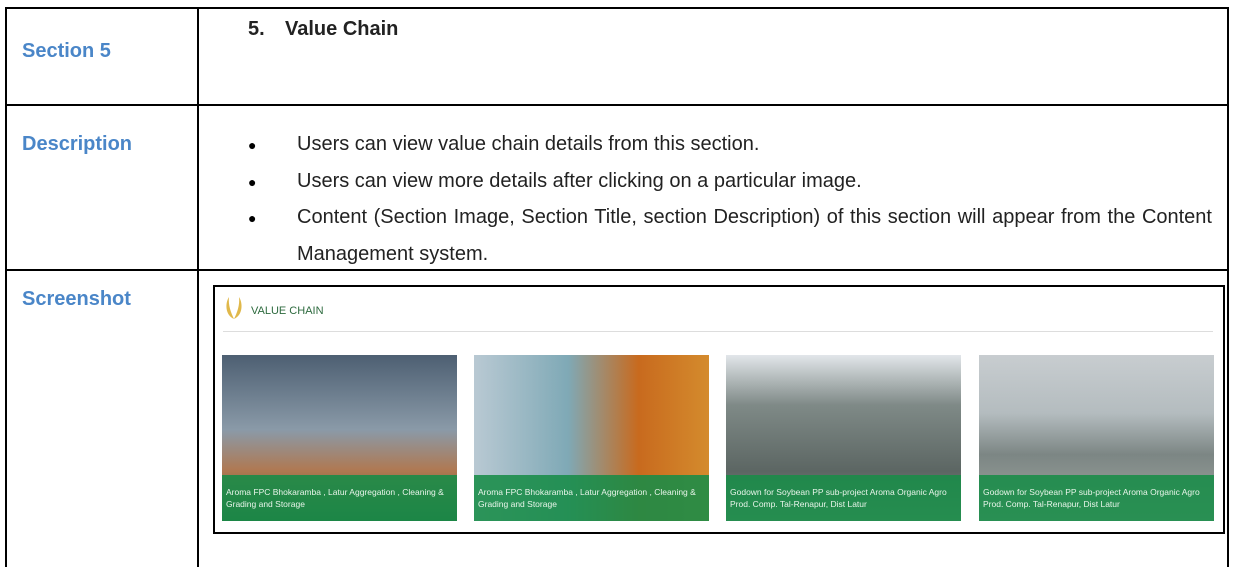  Describe the element at coordinates (342, 29) in the screenshot. I see `section-title: Value Chain` at that location.